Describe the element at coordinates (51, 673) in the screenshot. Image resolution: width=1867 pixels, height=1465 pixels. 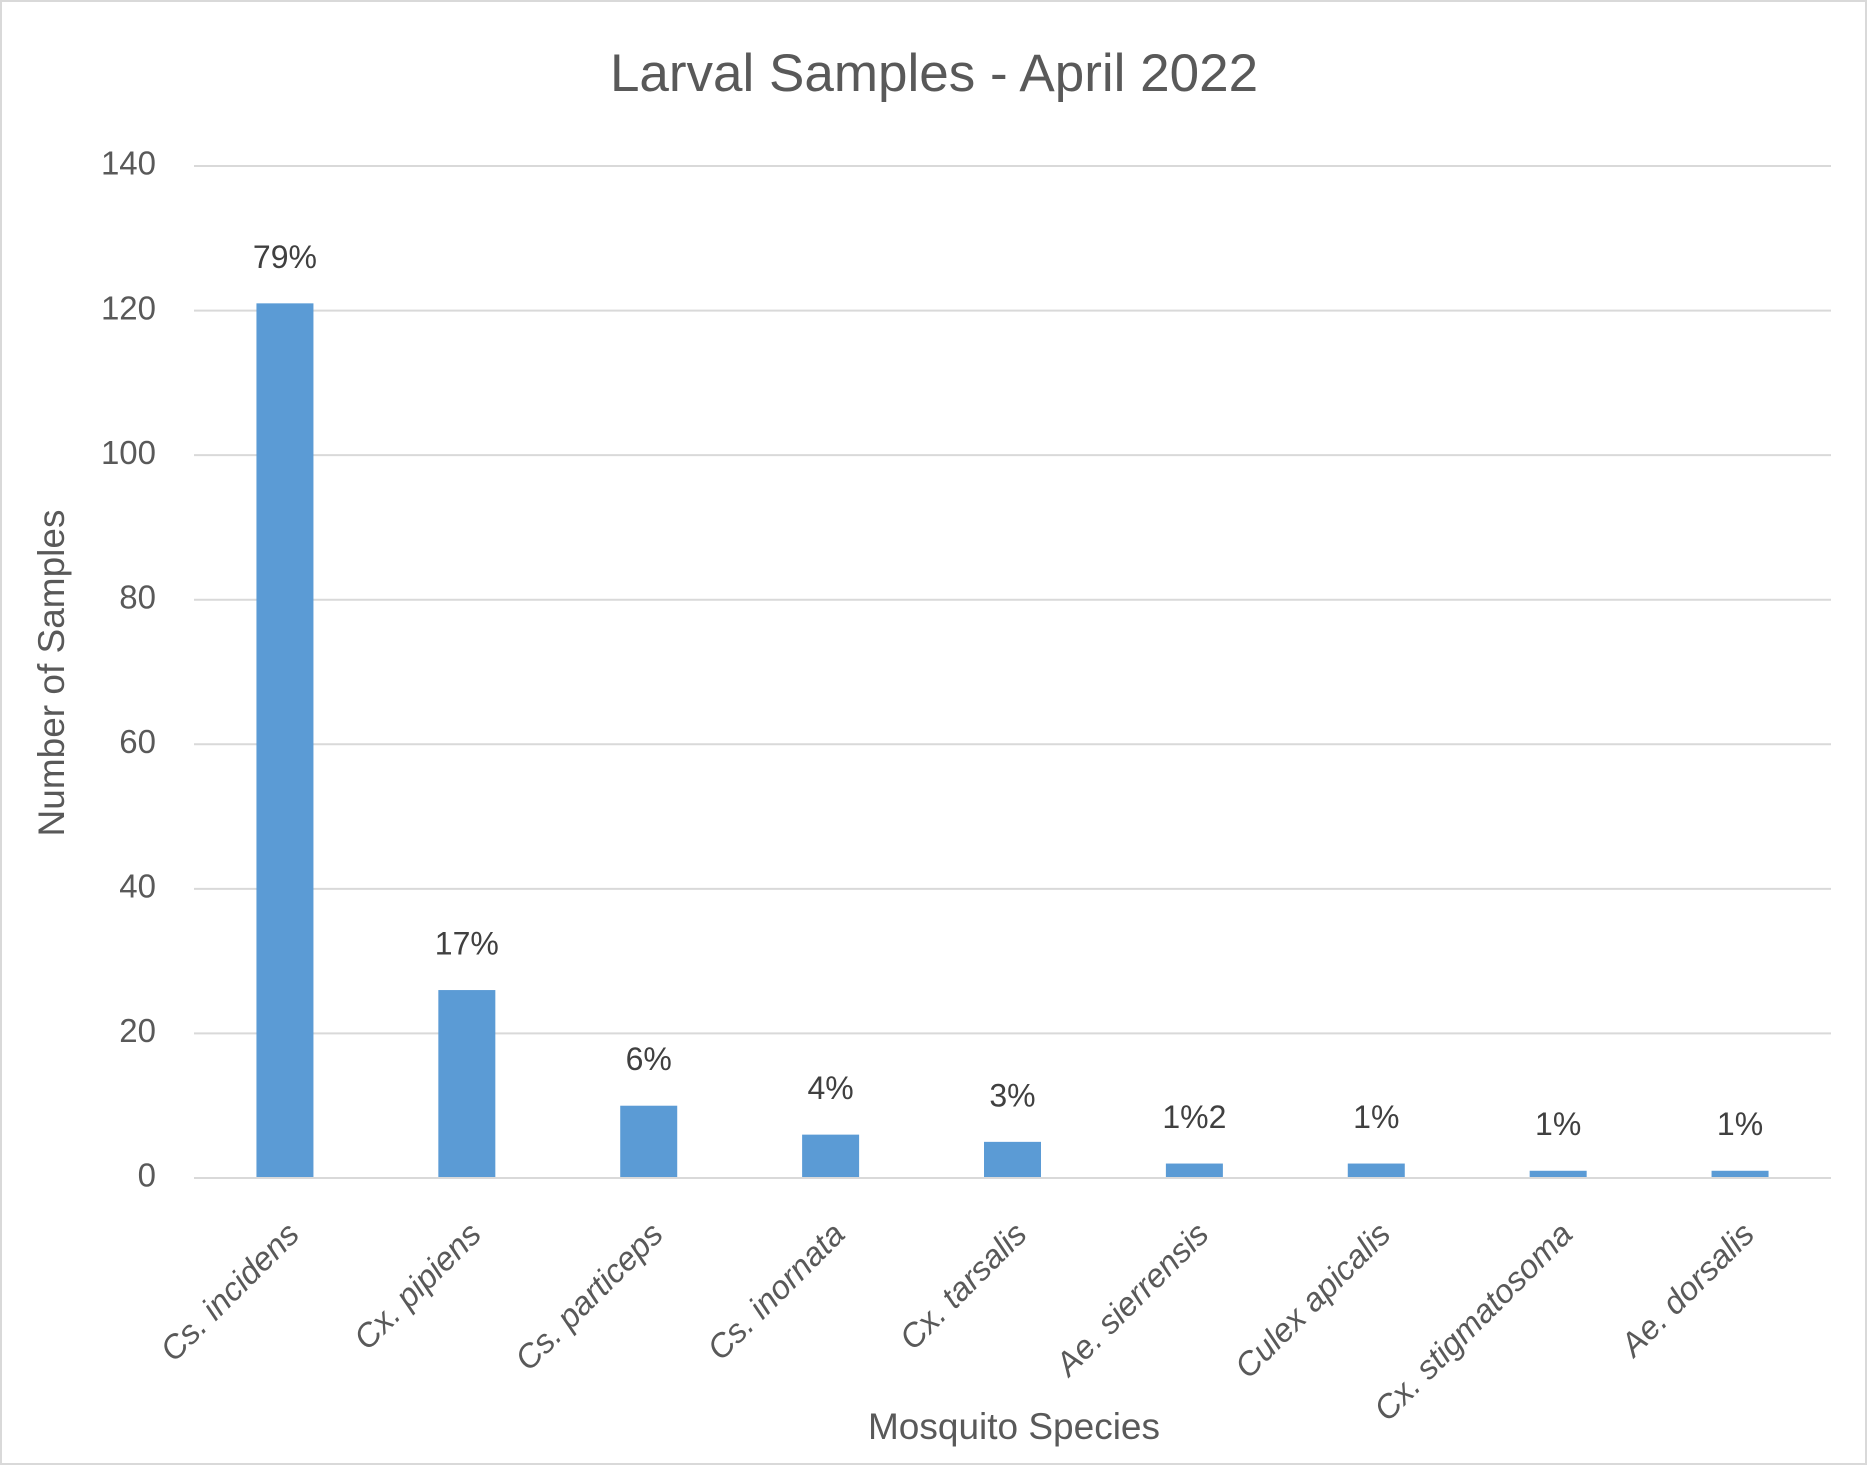
I see `y-axis-label: Number of Samples` at that location.